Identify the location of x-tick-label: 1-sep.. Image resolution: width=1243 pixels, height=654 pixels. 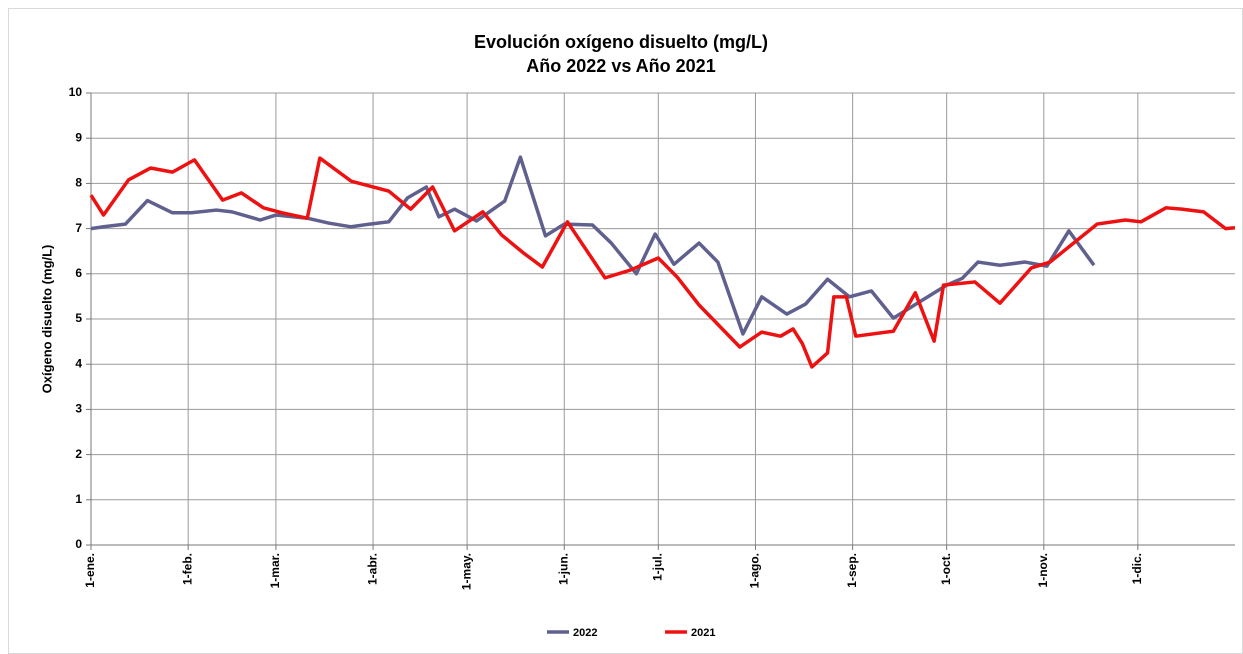
(852, 570).